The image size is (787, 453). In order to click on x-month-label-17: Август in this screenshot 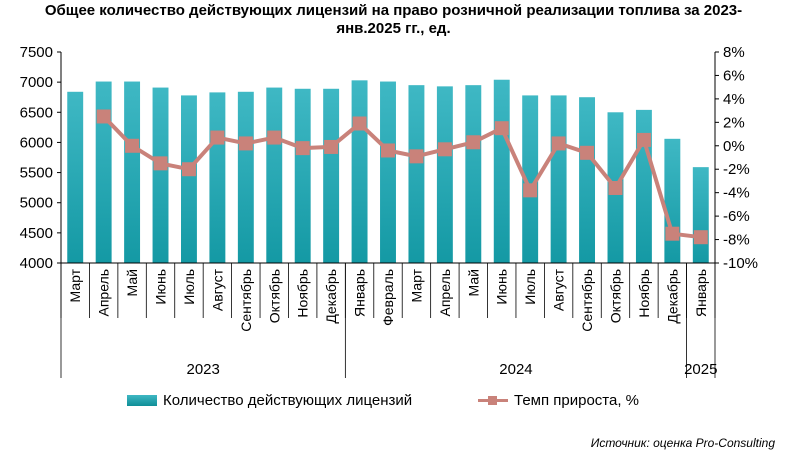, I will do `click(559, 289)`.